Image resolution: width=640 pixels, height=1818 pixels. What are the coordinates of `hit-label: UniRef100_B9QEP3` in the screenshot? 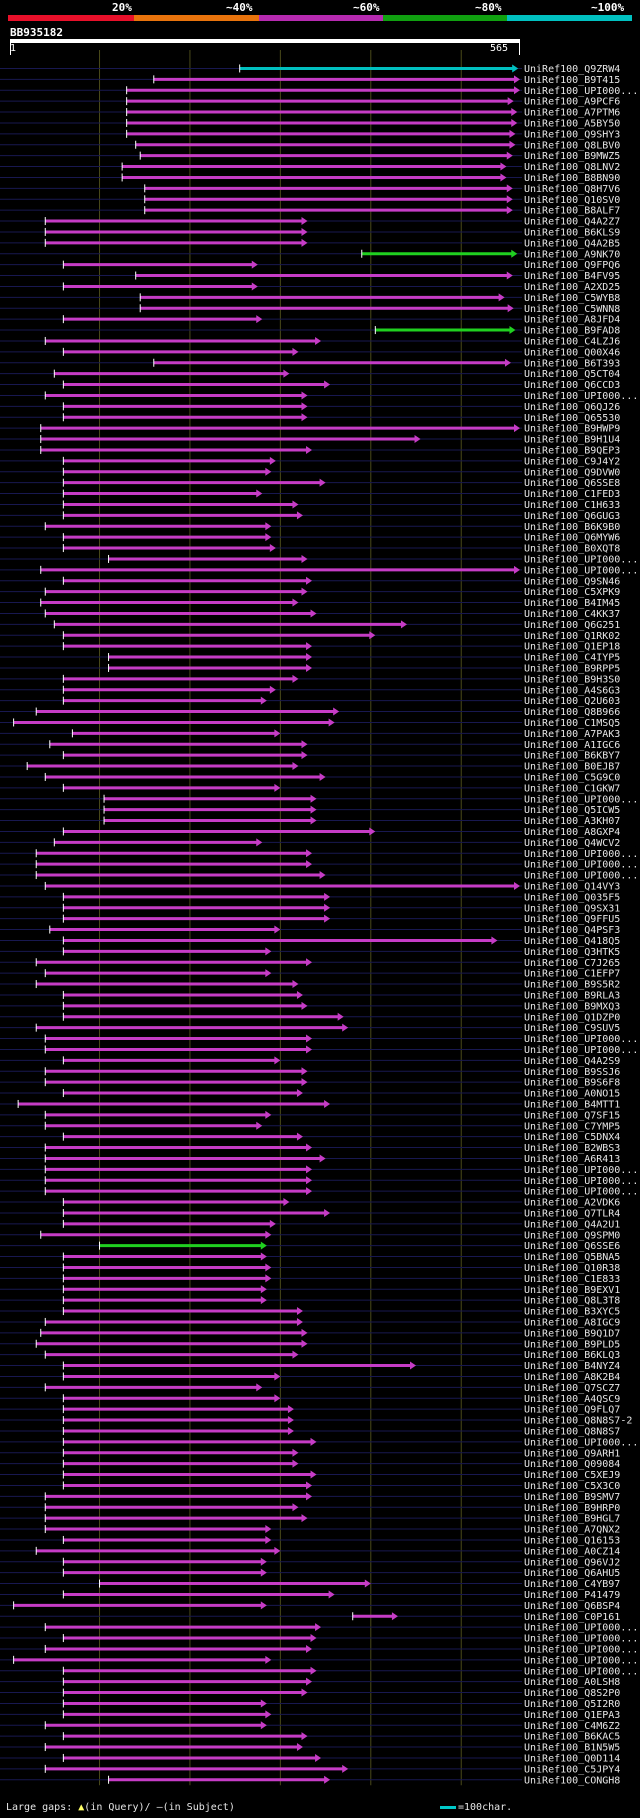 It's located at (572, 450).